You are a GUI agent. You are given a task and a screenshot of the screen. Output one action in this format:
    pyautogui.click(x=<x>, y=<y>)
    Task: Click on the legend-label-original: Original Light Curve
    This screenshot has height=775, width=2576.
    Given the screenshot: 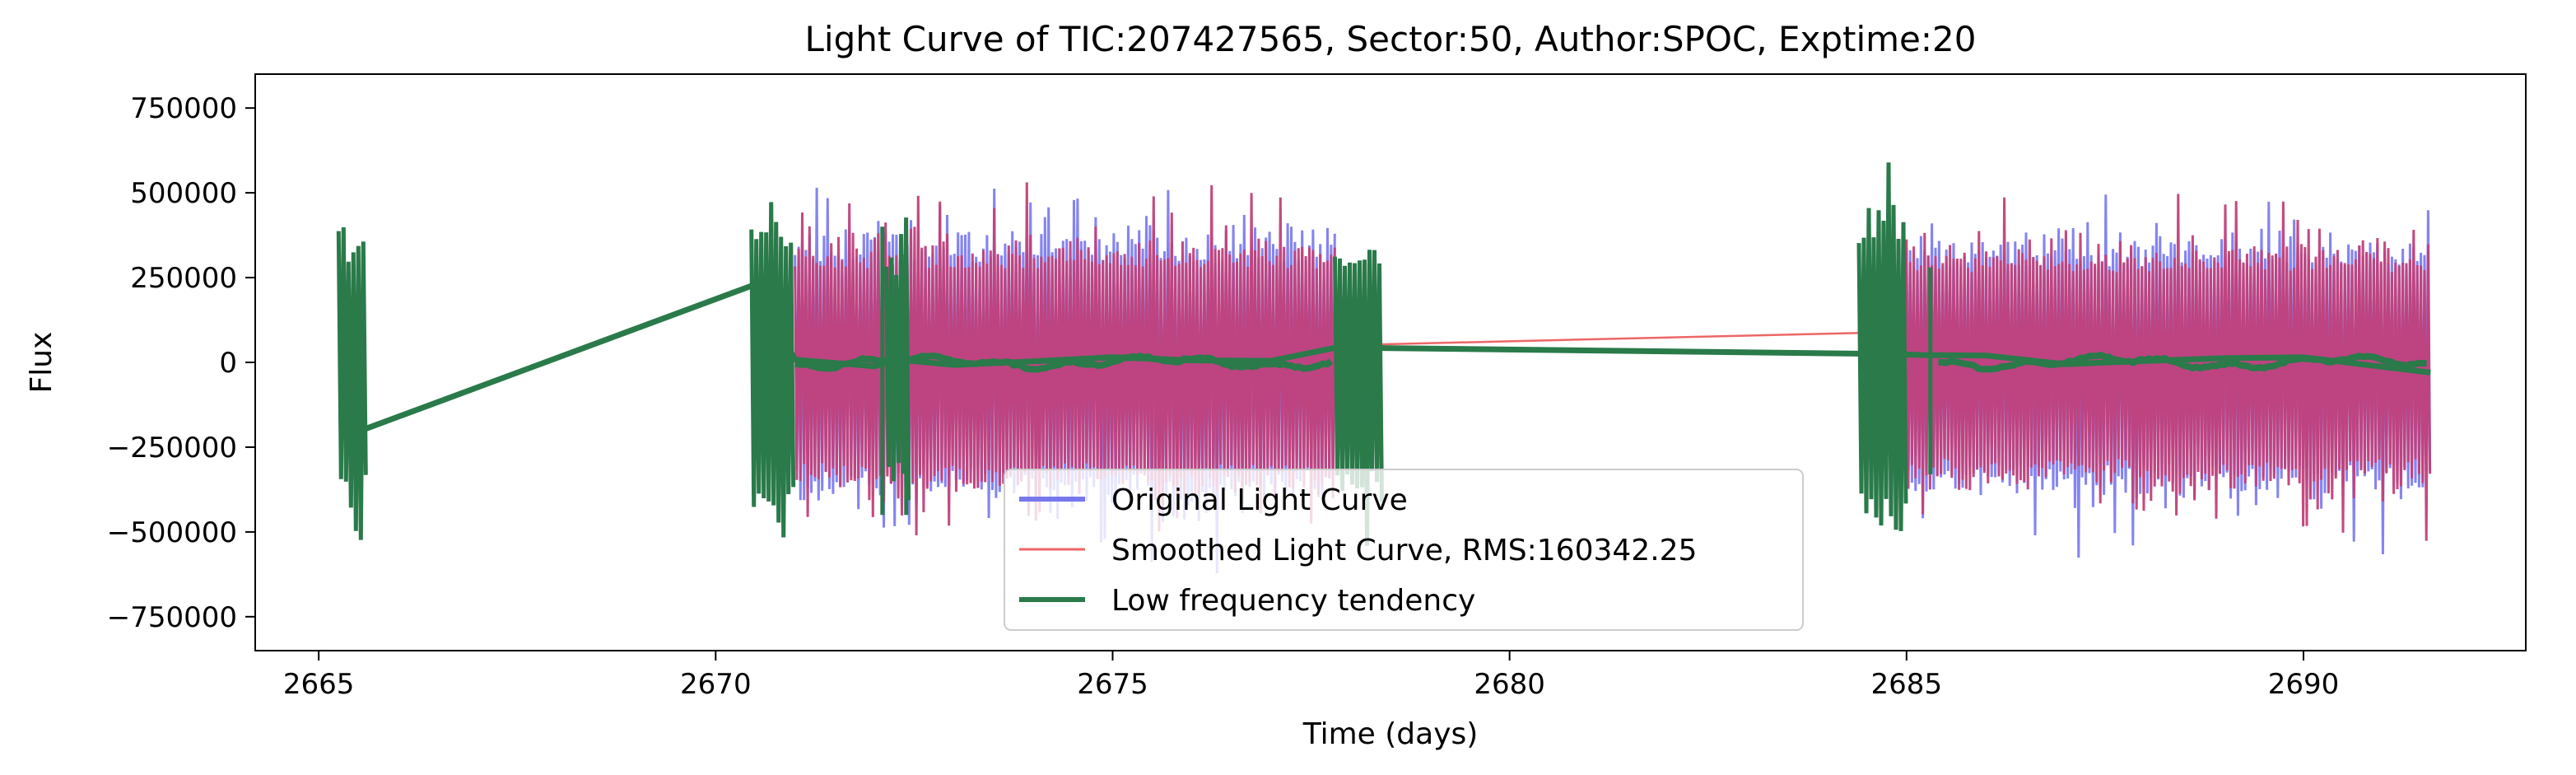 What is the action you would take?
    pyautogui.click(x=1259, y=500)
    